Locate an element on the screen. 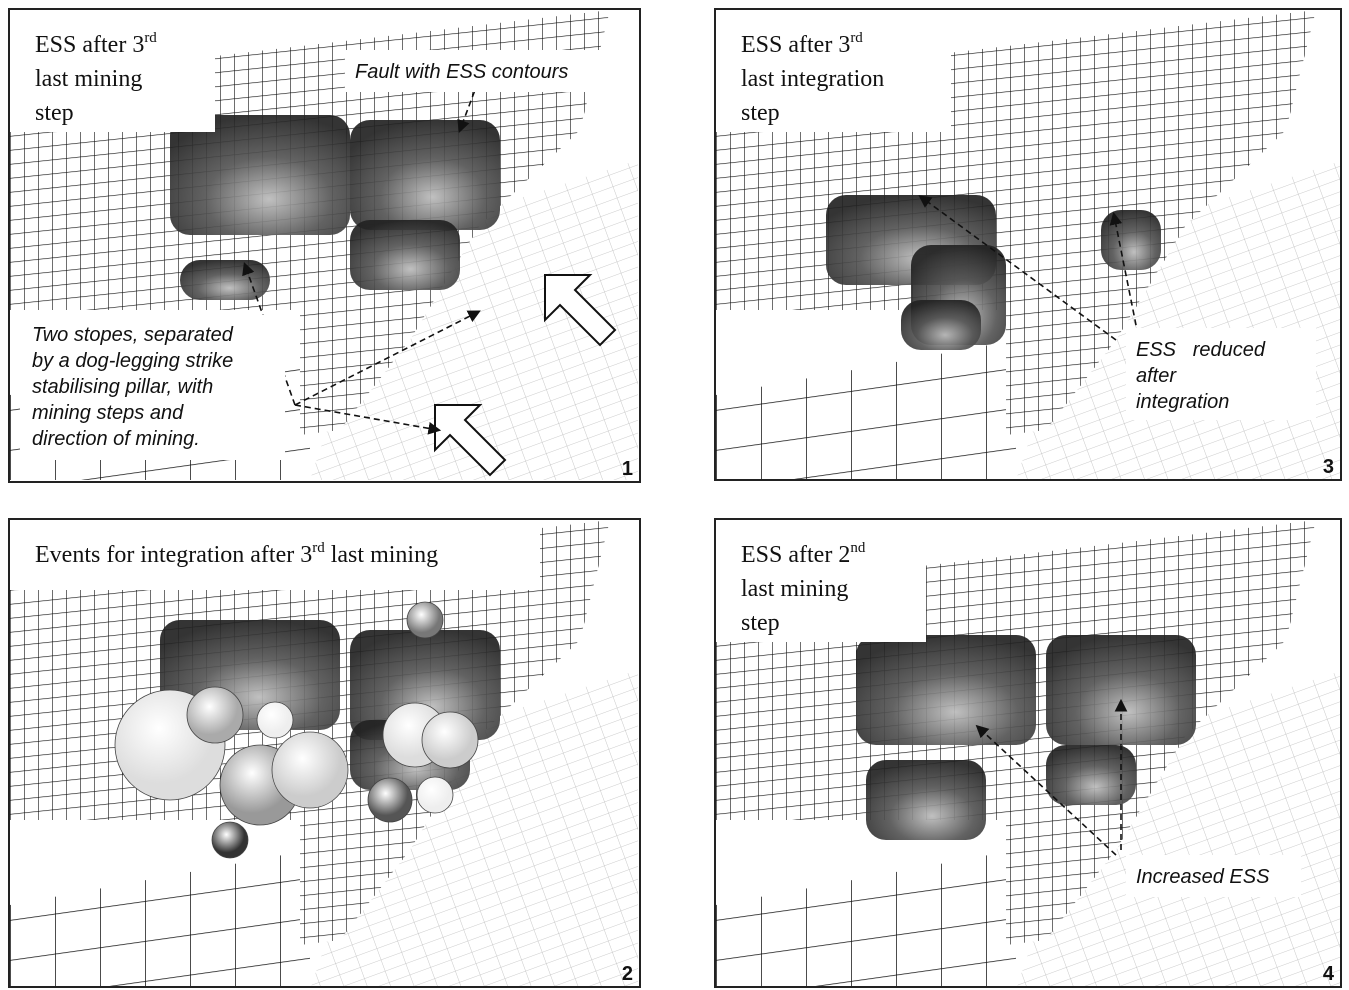  annotation: direction of mining. is located at coordinates (116, 439).